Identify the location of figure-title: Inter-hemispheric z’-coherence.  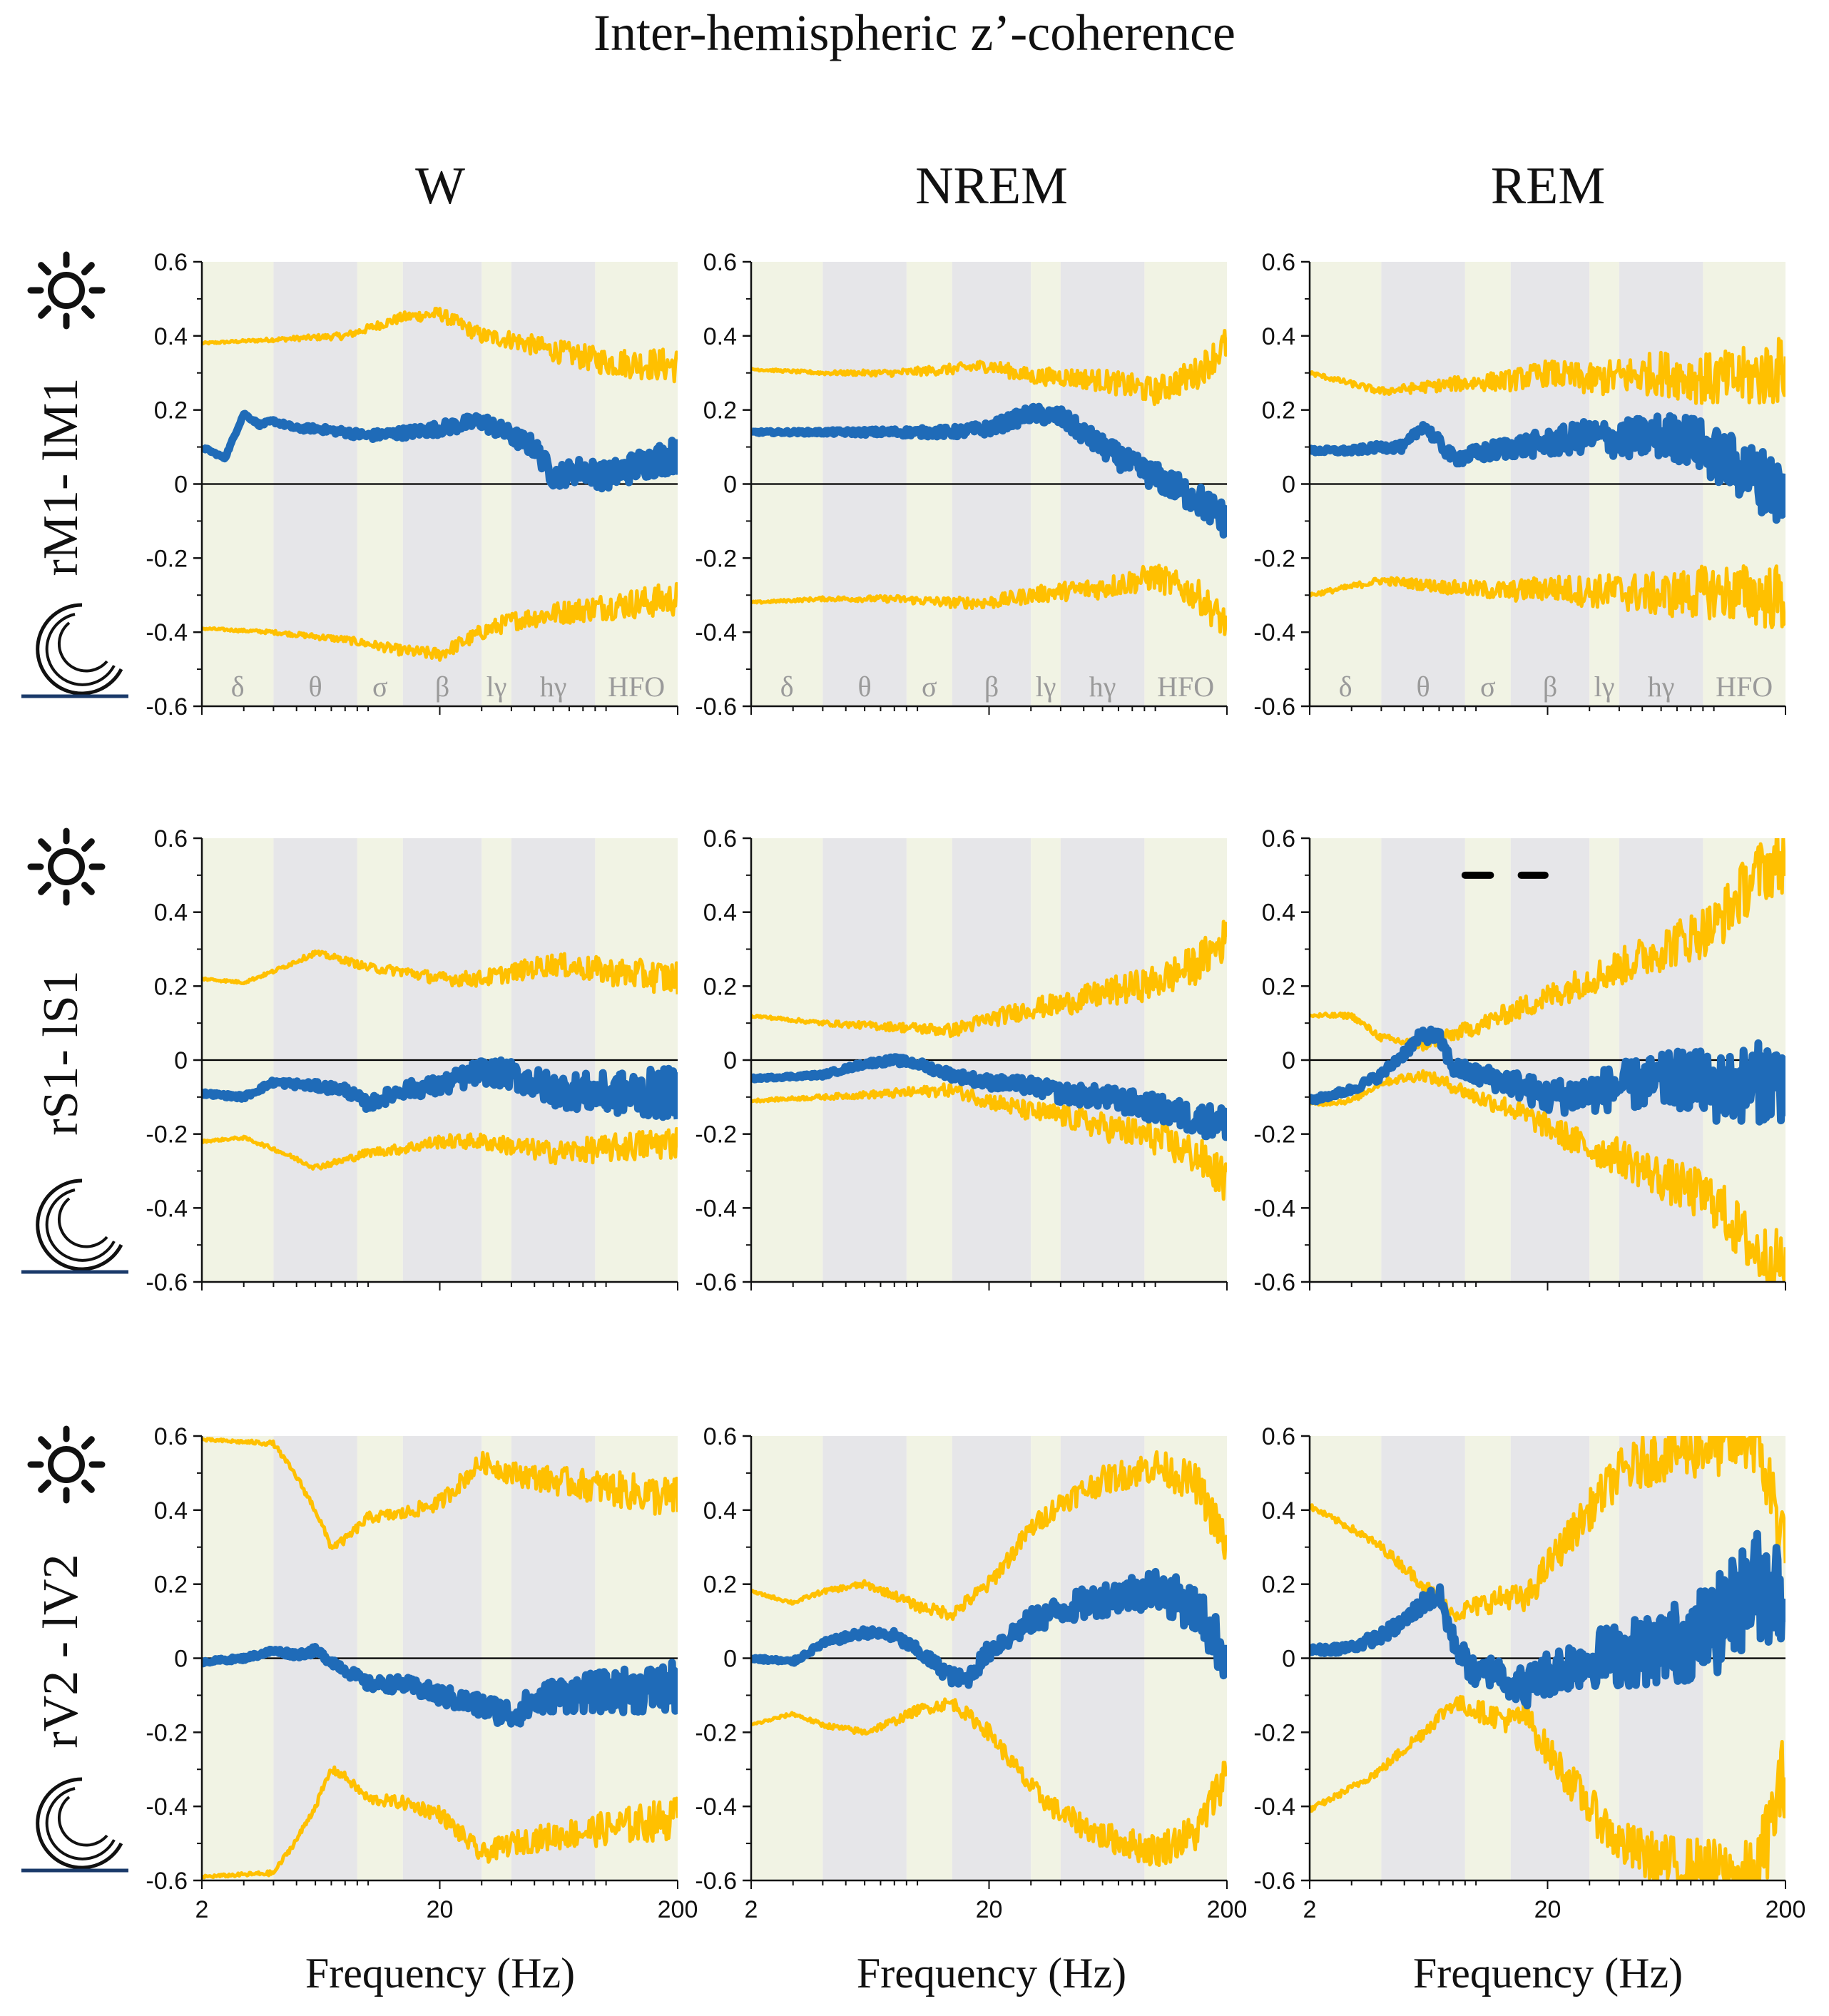
(914, 32).